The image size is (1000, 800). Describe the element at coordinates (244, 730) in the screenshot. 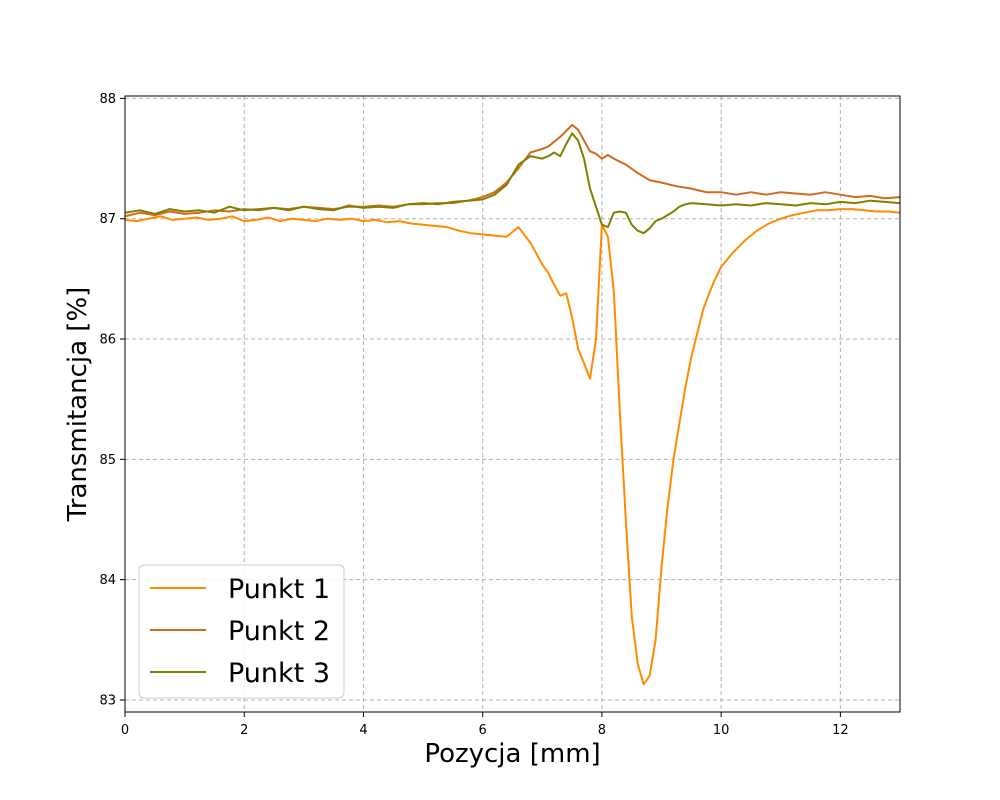

I see `x-tick-label: 2` at that location.